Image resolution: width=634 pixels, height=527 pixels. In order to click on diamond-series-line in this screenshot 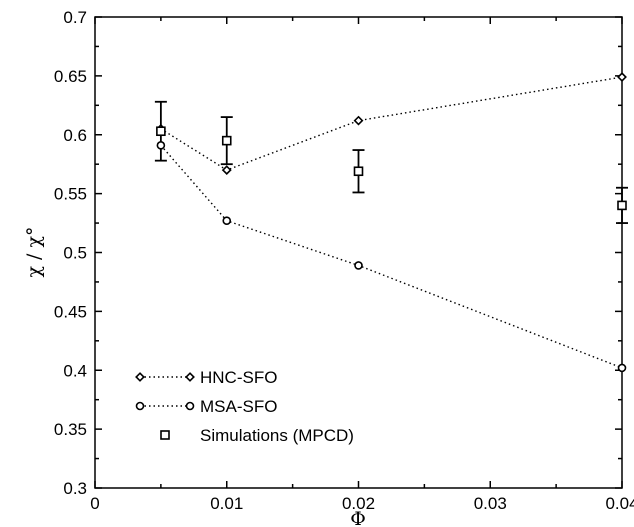, I will do `click(391, 123)`.